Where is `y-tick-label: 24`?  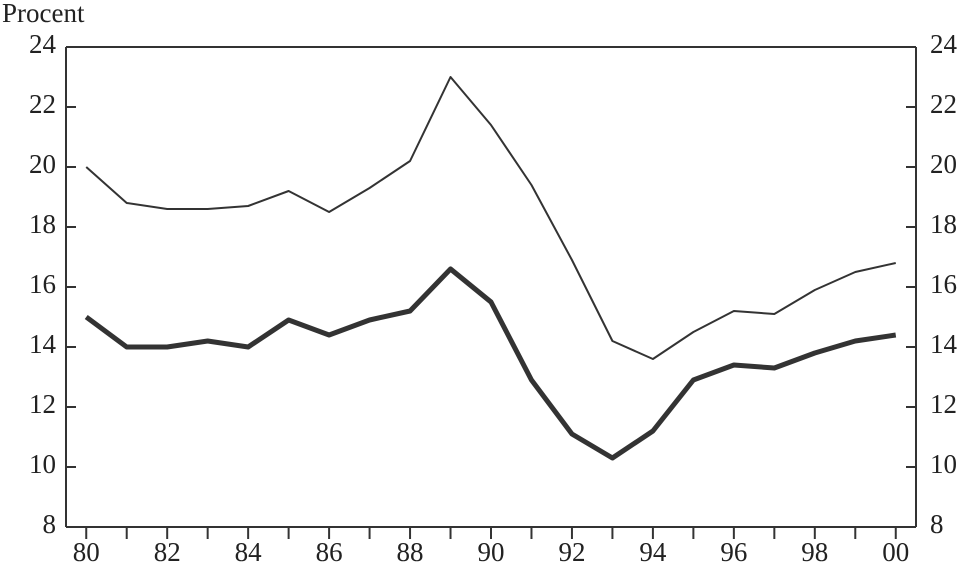 y-tick-label: 24 is located at coordinates (43, 44).